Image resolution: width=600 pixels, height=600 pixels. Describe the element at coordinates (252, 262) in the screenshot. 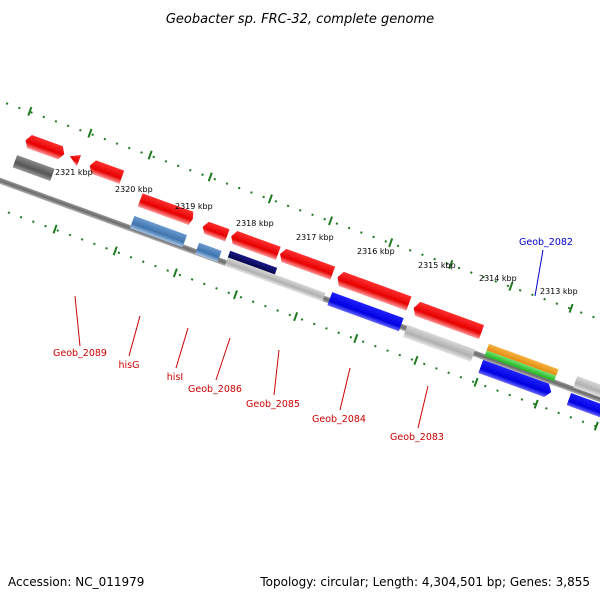

I see `cog-feature-navy` at that location.